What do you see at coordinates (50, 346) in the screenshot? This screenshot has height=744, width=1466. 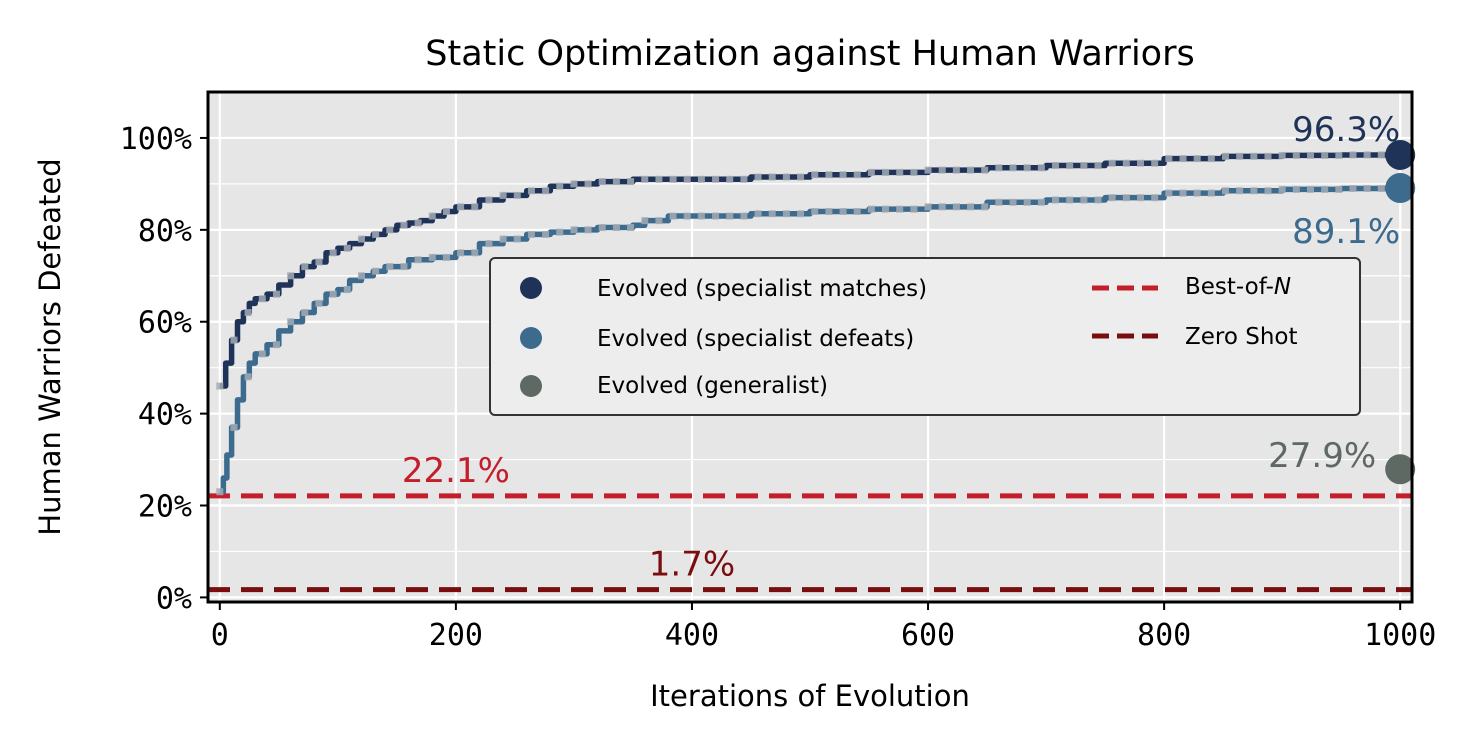 I see `y-axis-label: Human Warriors Defeated` at bounding box center [50, 346].